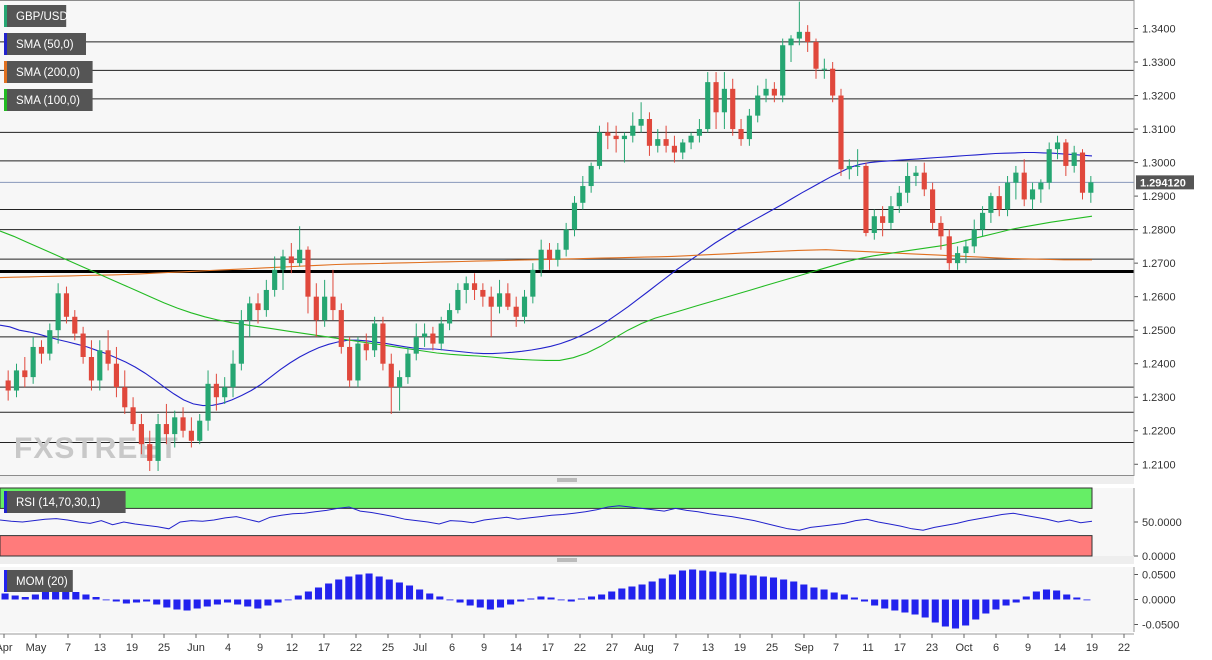  I want to click on label-rsi-bg, so click(65, 502).